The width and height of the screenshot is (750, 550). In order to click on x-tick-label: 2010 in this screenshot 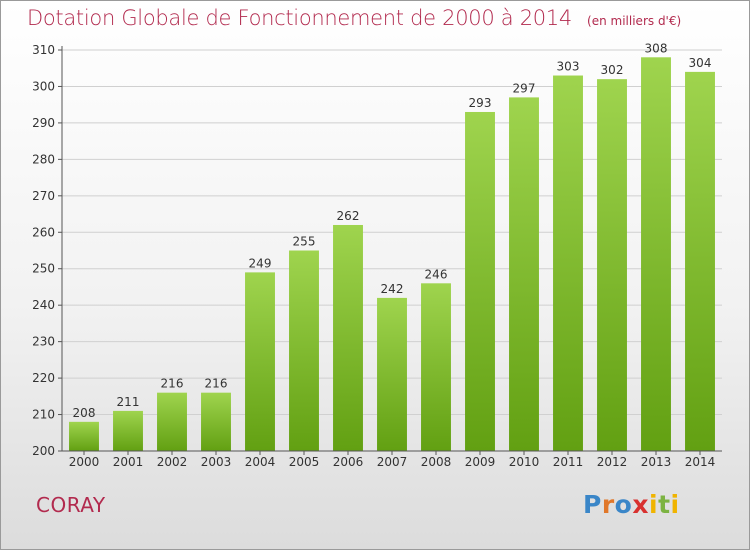, I will do `click(524, 462)`.